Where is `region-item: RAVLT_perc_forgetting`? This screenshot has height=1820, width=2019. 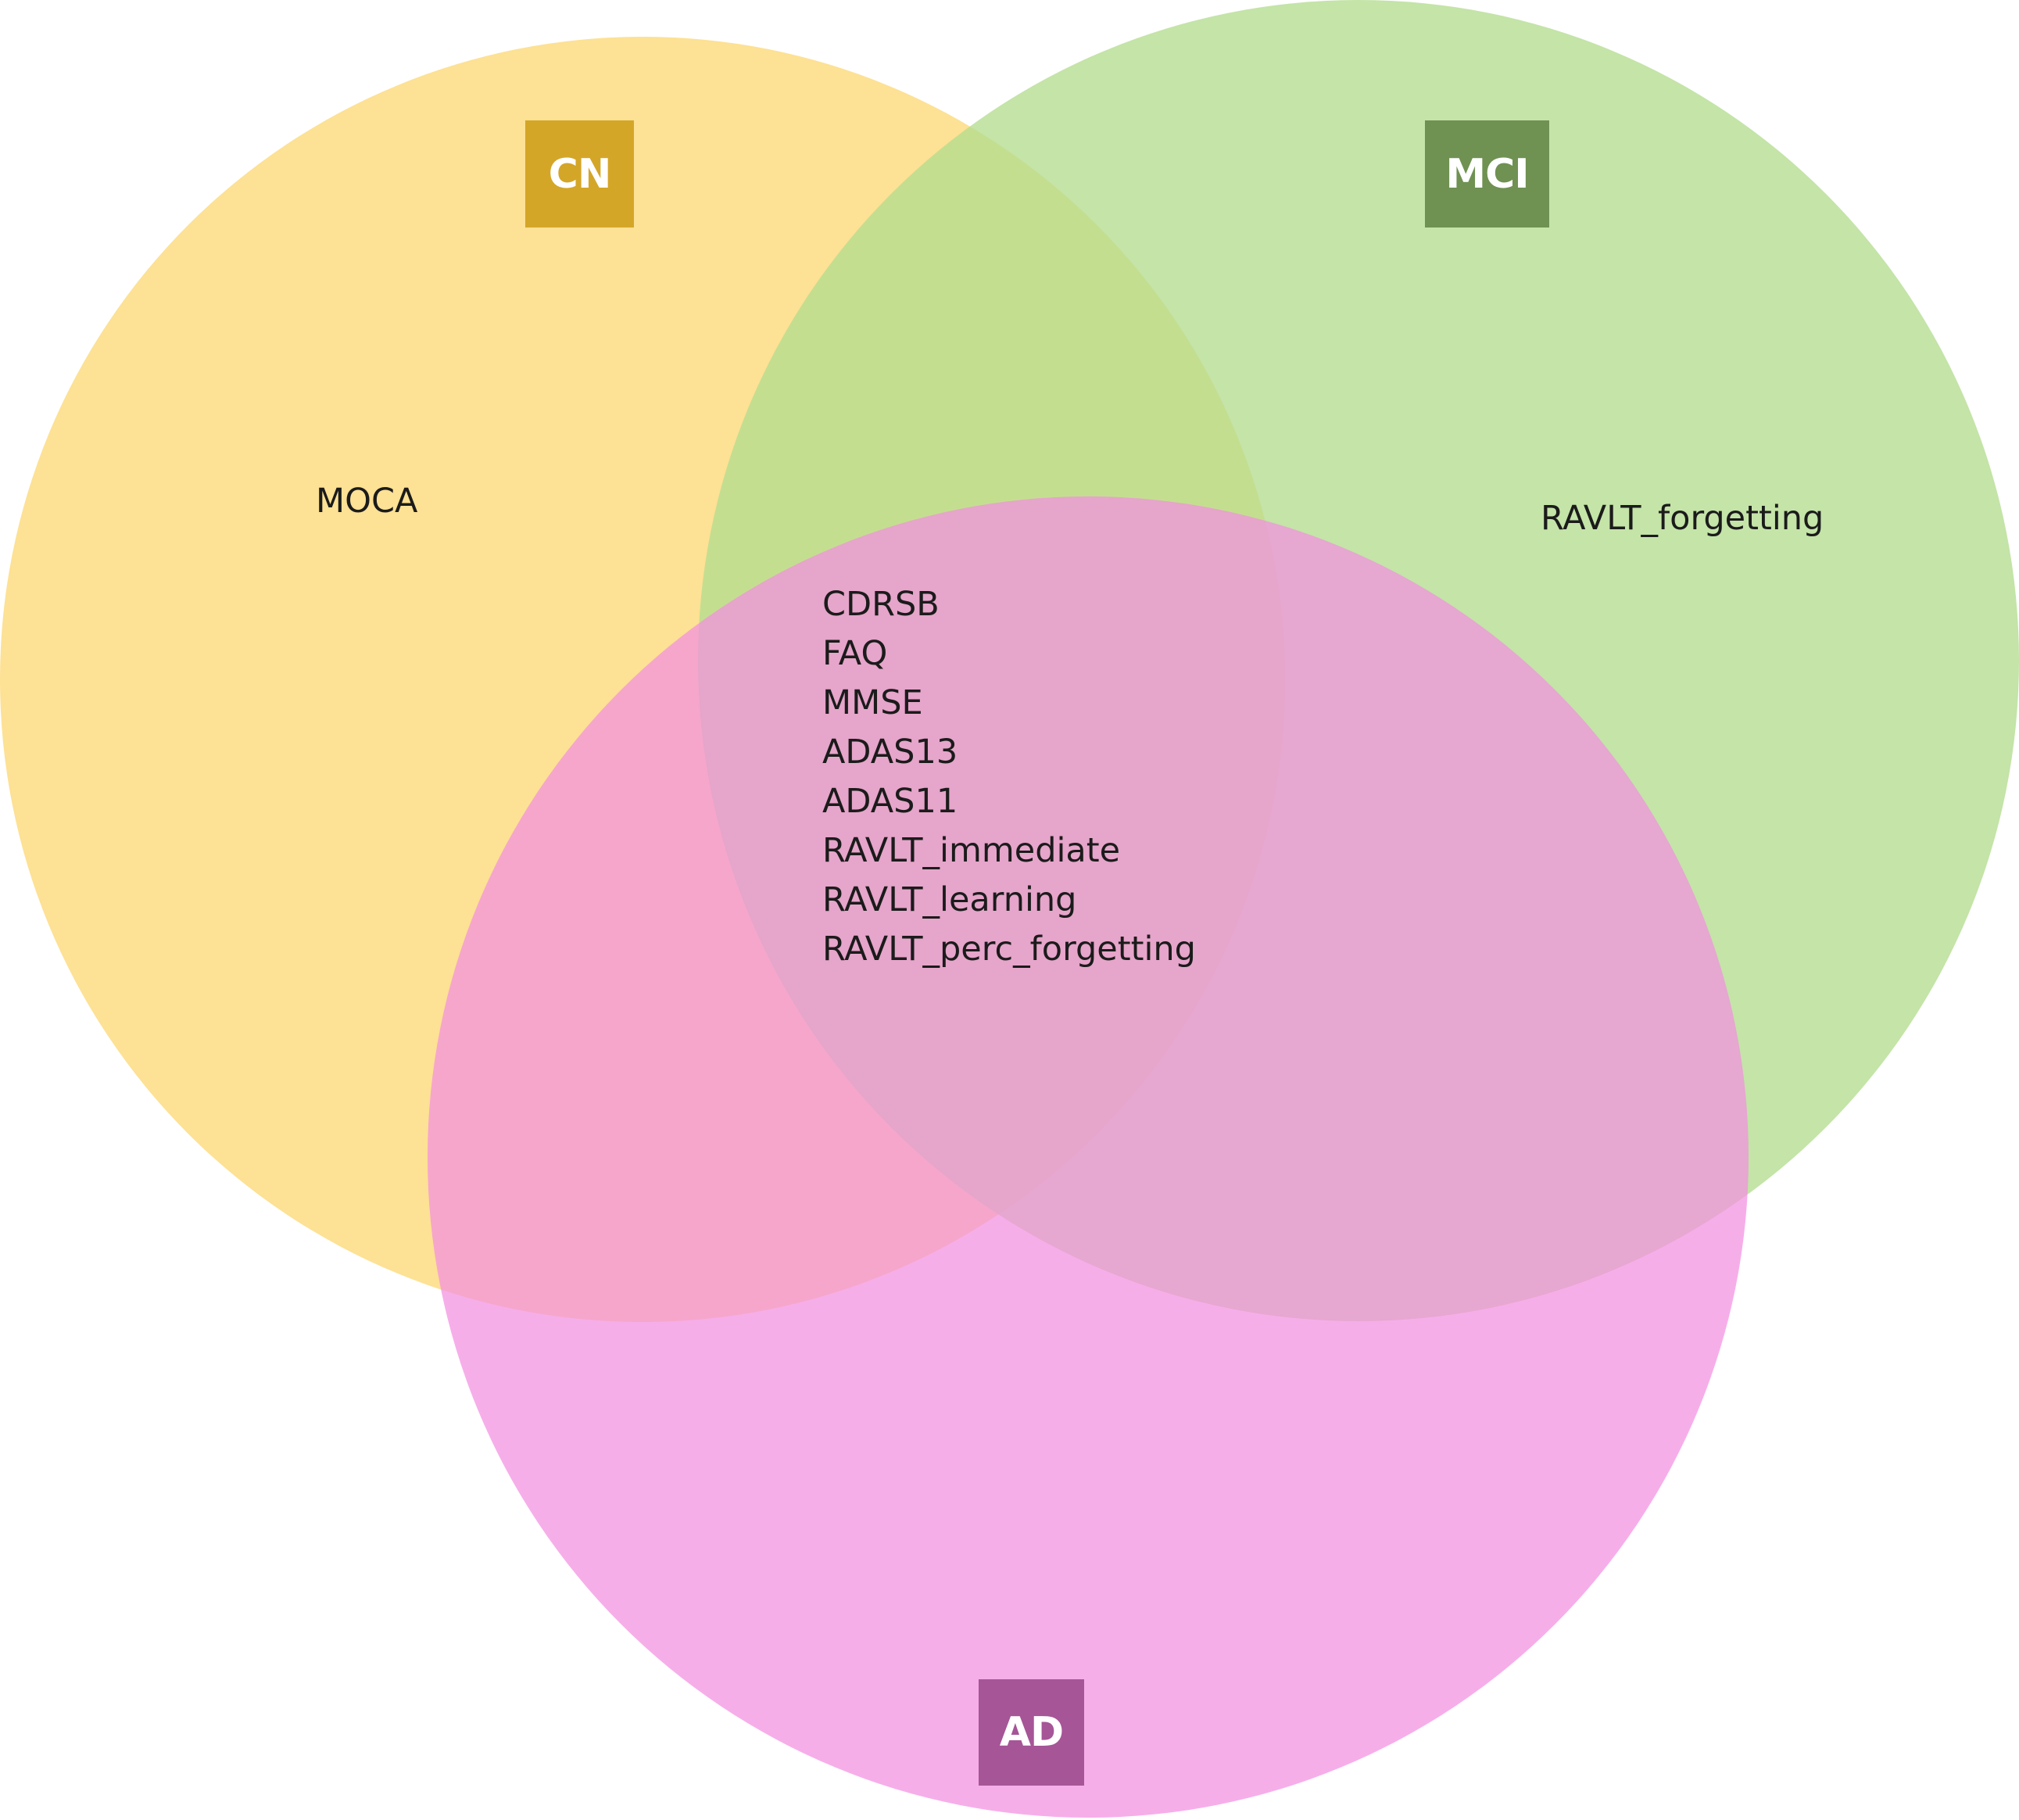 region-item: RAVLT_perc_forgetting is located at coordinates (1009, 949).